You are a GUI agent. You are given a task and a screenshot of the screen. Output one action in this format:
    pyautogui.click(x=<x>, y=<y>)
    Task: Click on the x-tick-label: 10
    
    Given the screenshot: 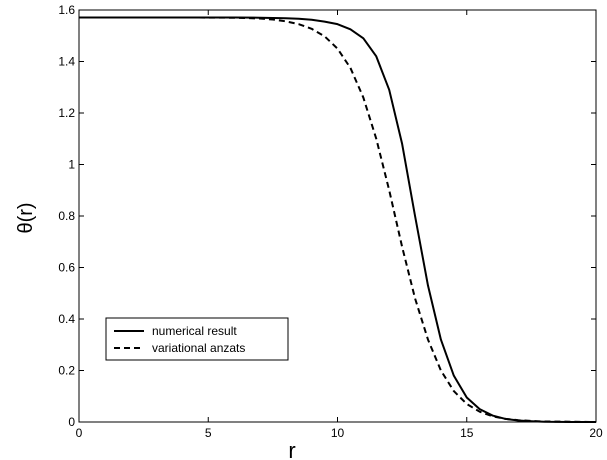 What is the action you would take?
    pyautogui.click(x=338, y=433)
    